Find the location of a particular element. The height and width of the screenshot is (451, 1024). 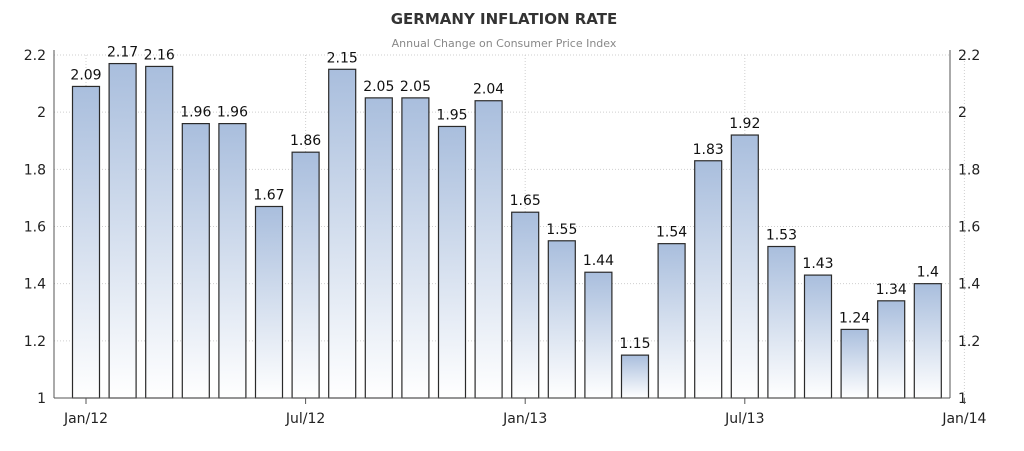

chart-title: GERMANY INFLATION RATE is located at coordinates (504, 19).